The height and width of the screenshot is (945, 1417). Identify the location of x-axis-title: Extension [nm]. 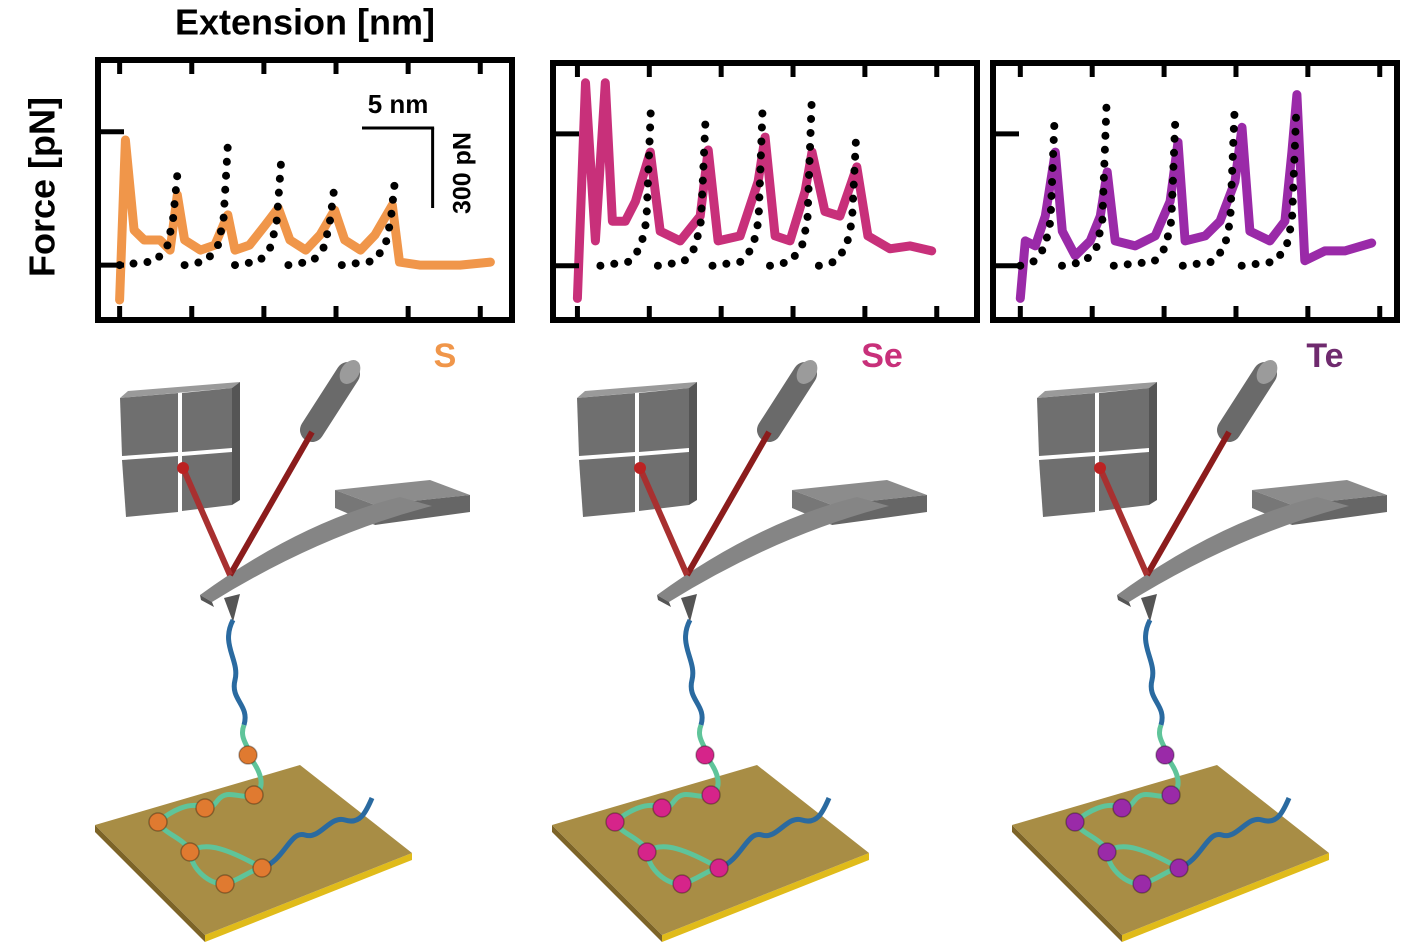
(305, 22).